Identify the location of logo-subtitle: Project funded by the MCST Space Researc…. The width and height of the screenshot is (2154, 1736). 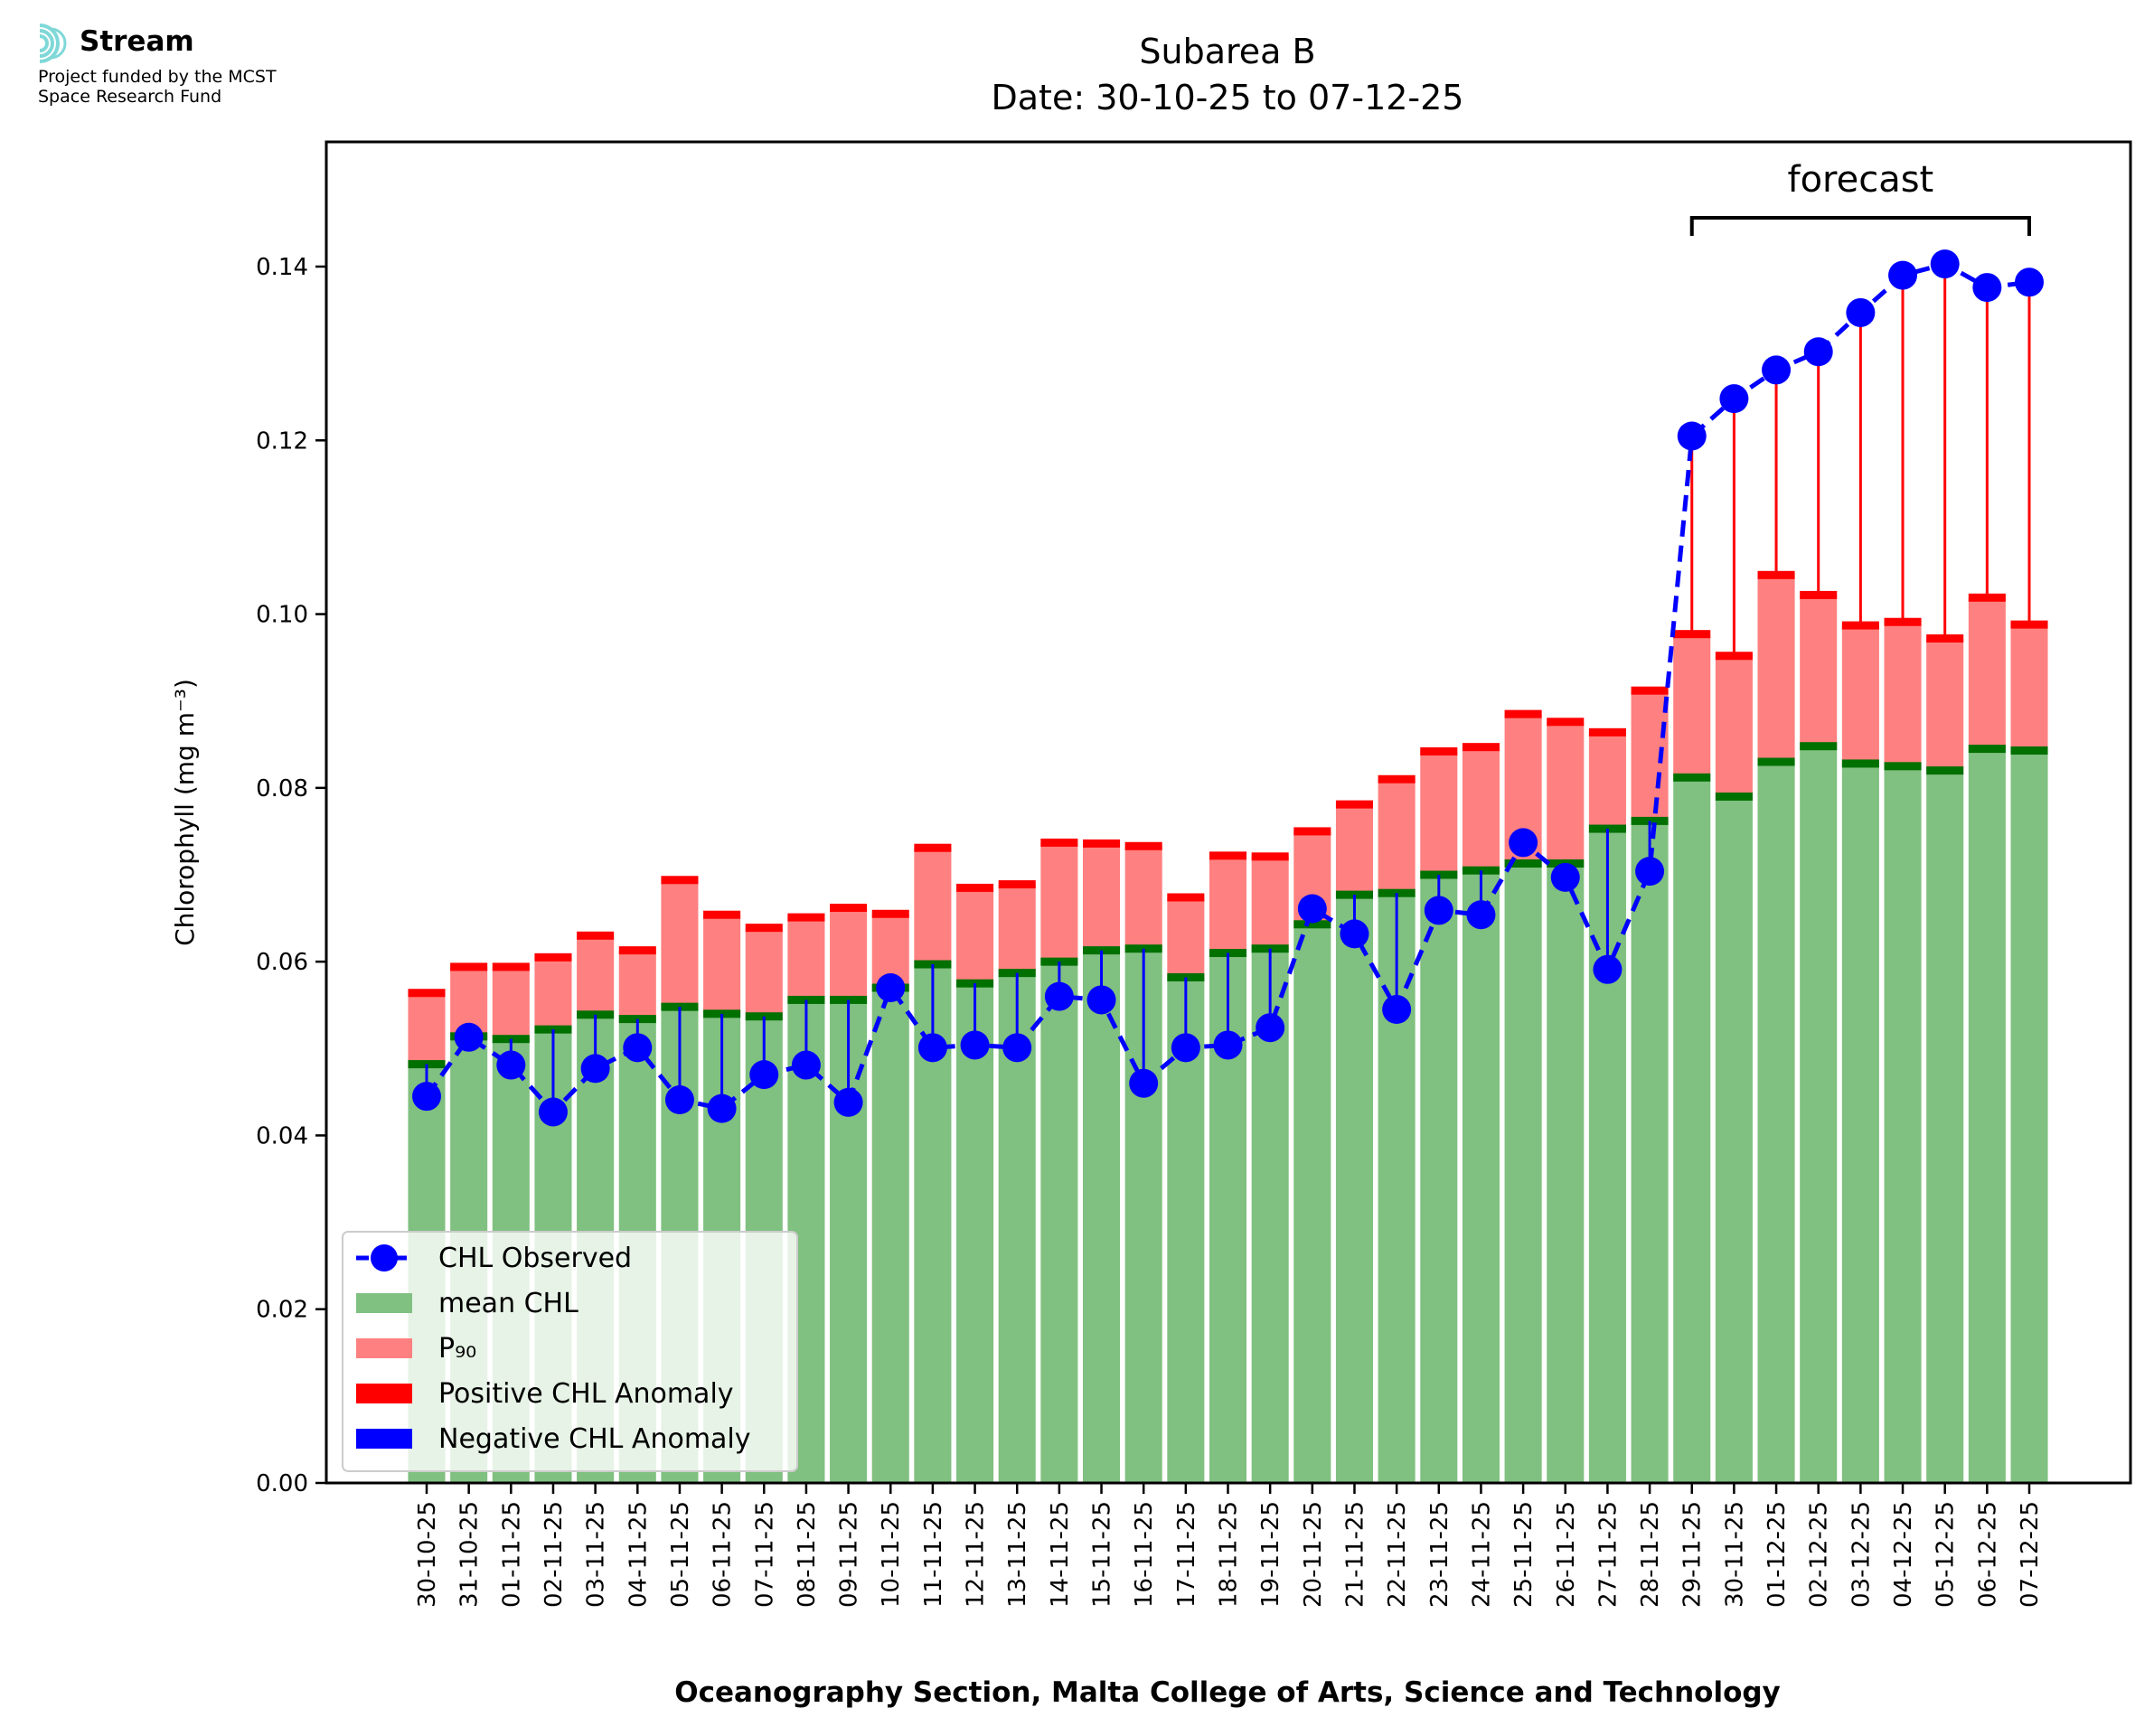
(157, 87).